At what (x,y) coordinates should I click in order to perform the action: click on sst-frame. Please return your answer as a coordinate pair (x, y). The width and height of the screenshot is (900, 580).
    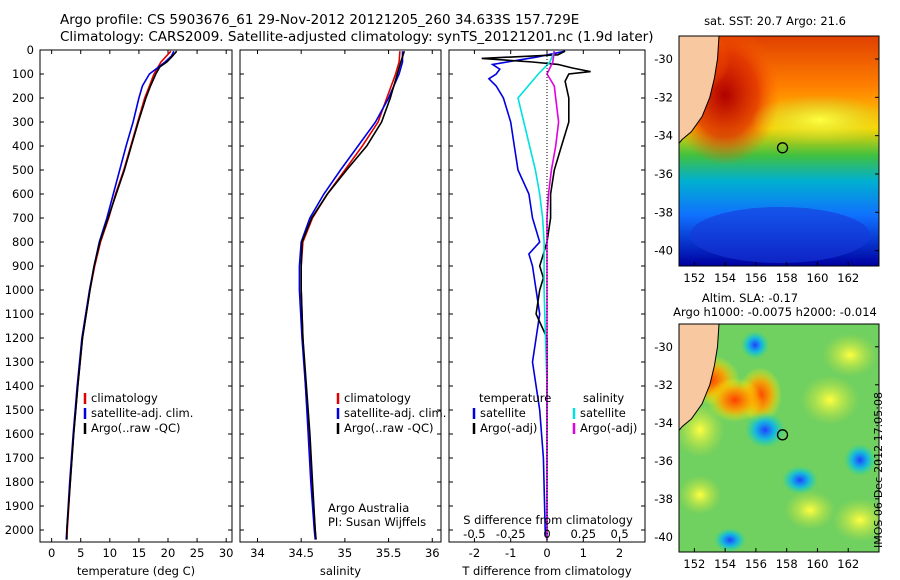
    Looking at the image, I should click on (779, 151).